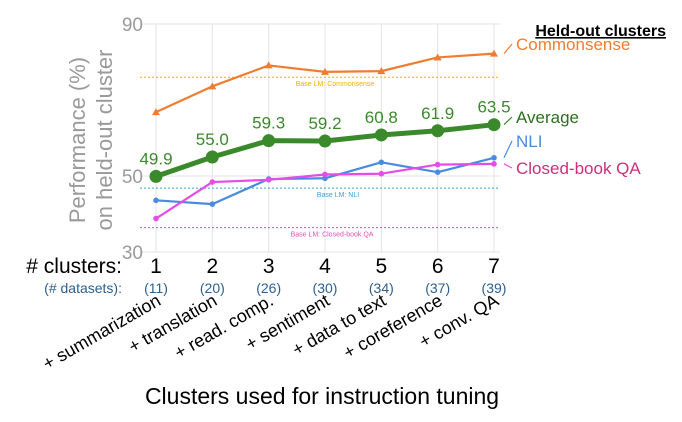 The width and height of the screenshot is (682, 422). I want to click on dataset-count-1: (11), so click(156, 288).